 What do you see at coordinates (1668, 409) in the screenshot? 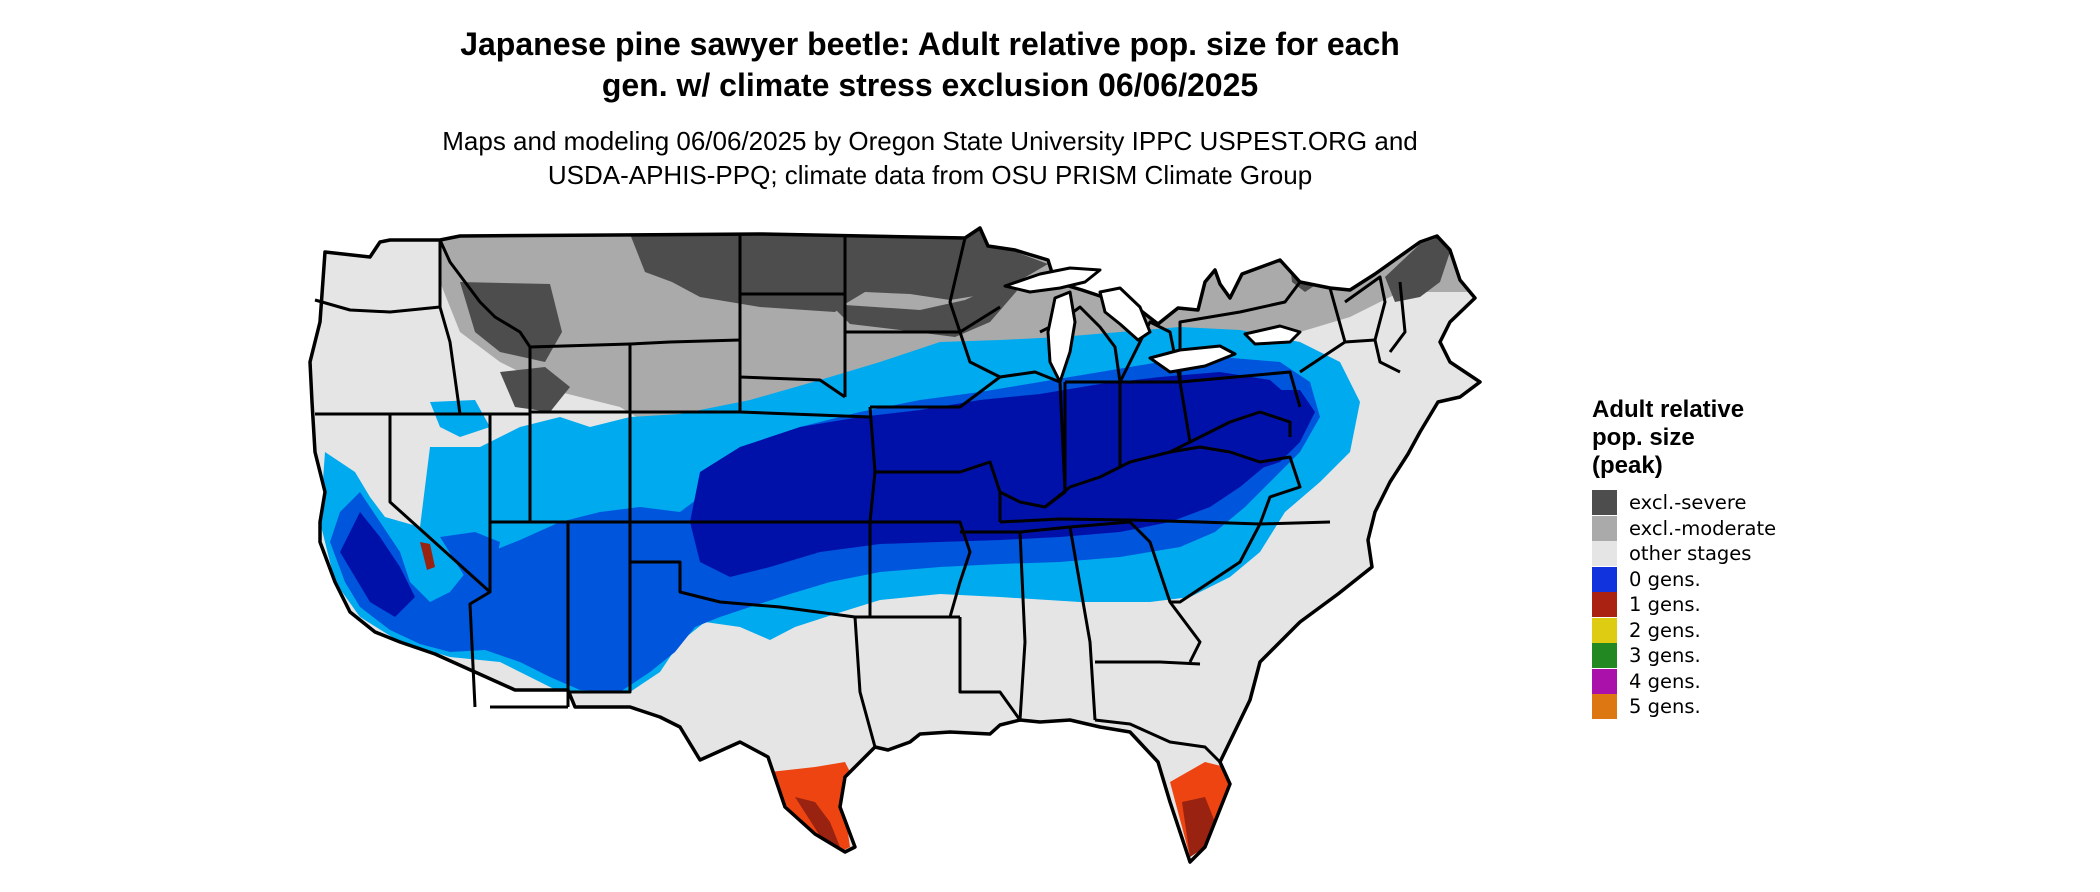
I see `legend-title-line-1: Adult relative` at bounding box center [1668, 409].